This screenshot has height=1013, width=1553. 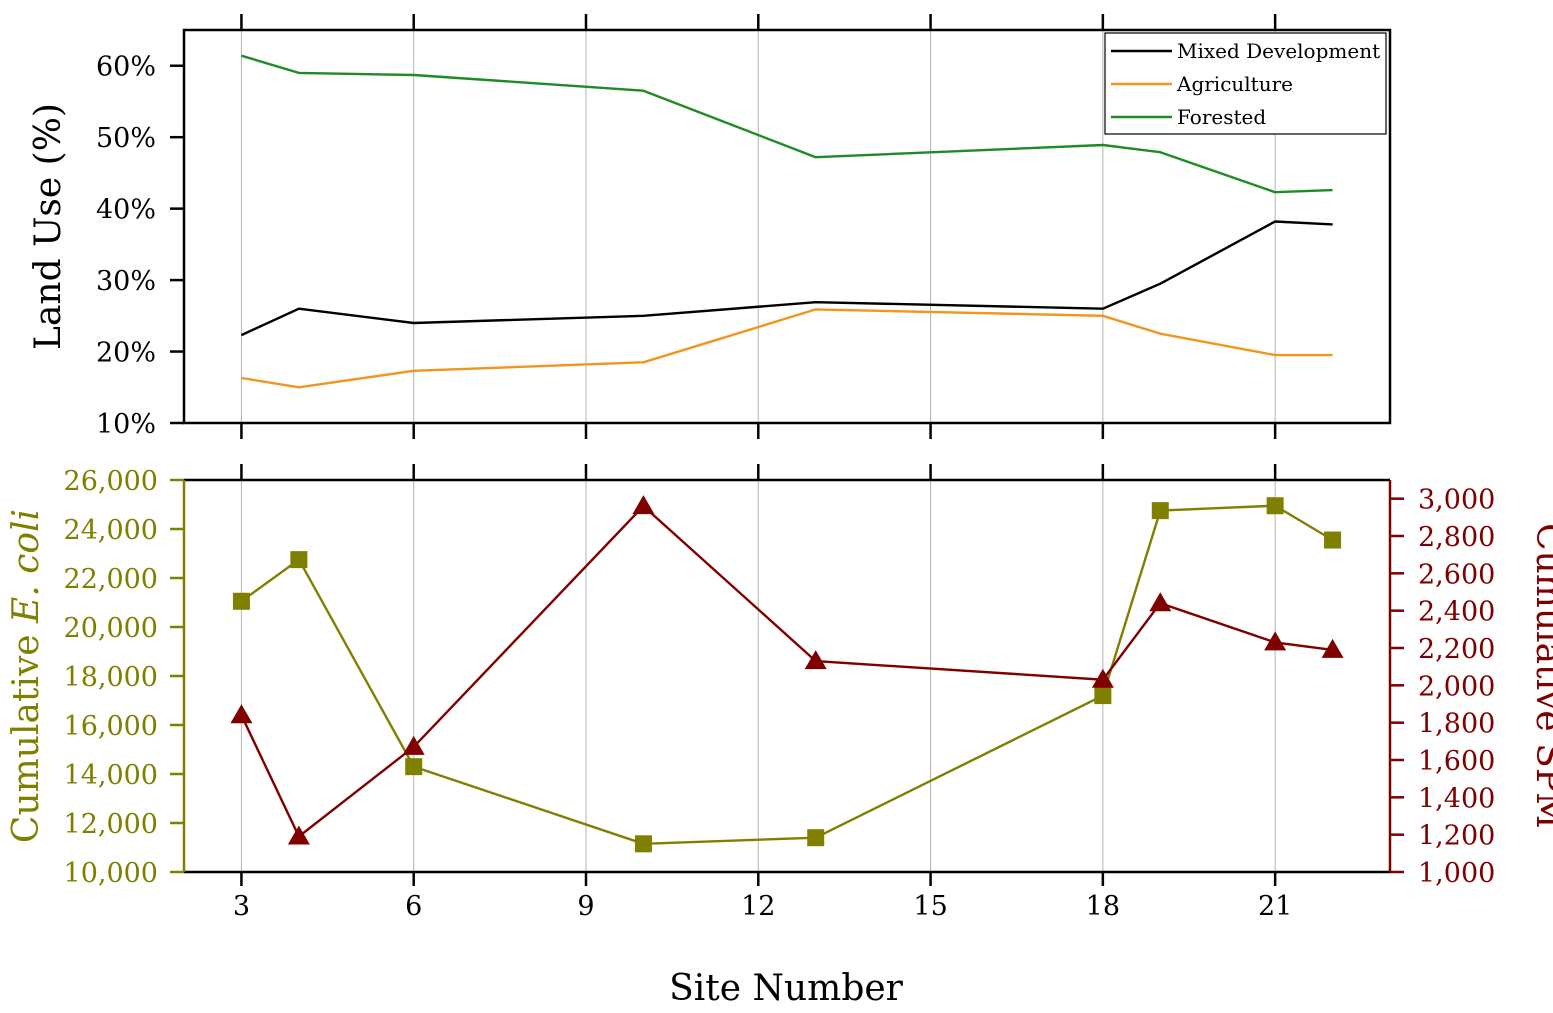 What do you see at coordinates (126, 424) in the screenshot?
I see `land-use-y-tick-label-10: 10%` at bounding box center [126, 424].